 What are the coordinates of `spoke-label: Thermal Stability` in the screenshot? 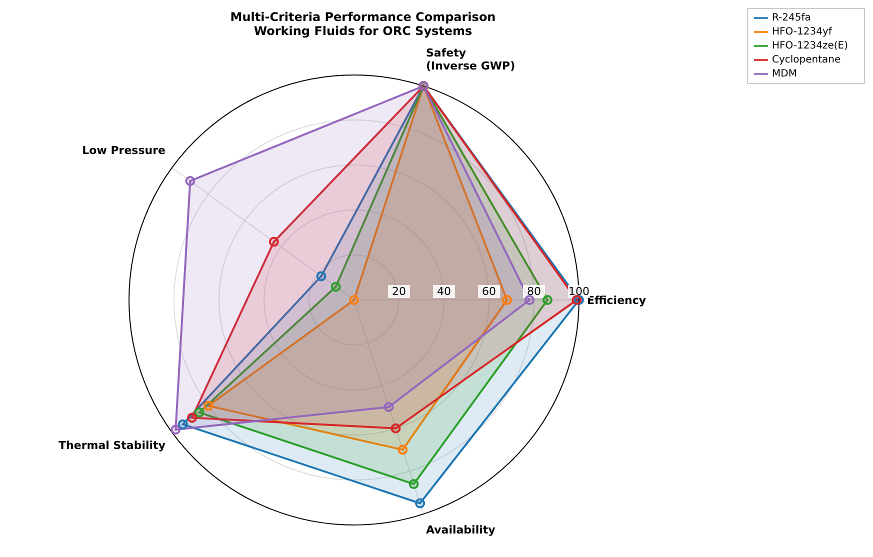 It's located at (112, 445).